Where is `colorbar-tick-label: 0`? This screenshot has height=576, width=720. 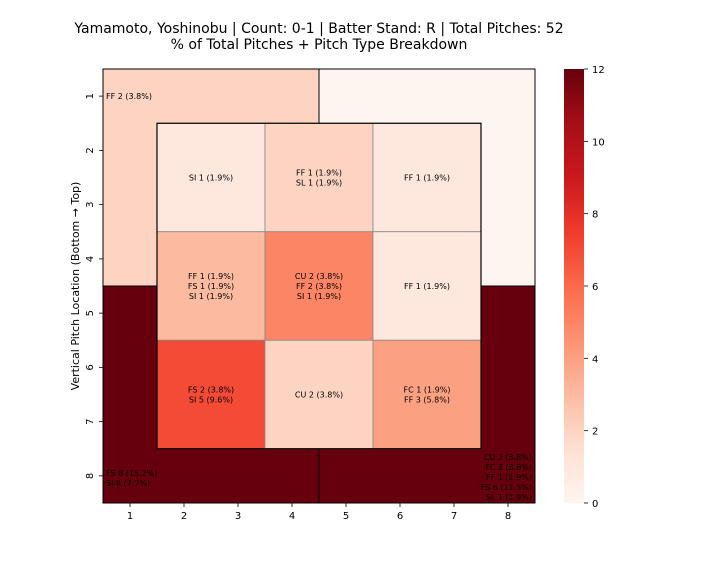 colorbar-tick-label: 0 is located at coordinates (595, 504).